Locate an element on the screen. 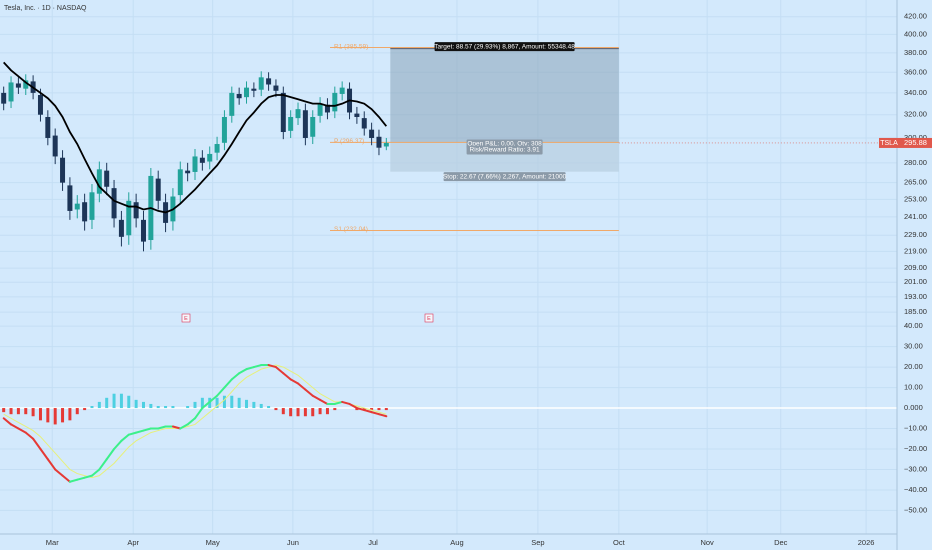 This screenshot has width=932, height=550. y-tick-label: 360.00 is located at coordinates (915, 71).